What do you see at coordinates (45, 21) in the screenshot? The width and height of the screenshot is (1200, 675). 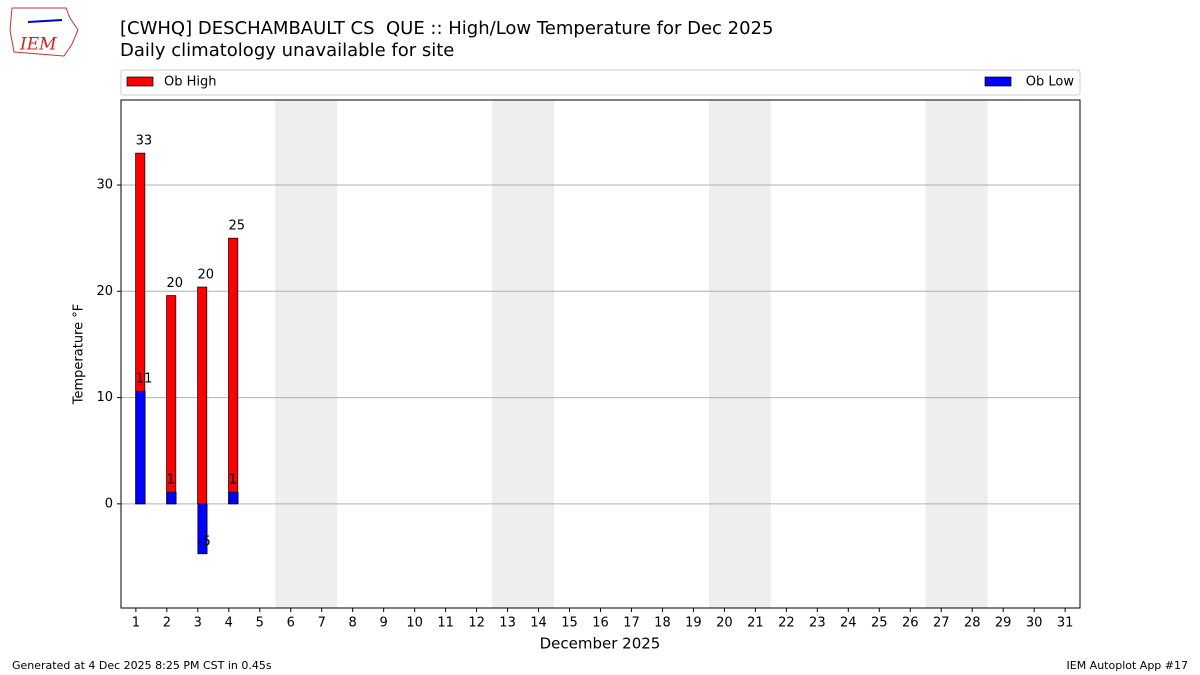 I see `logo-icon` at bounding box center [45, 21].